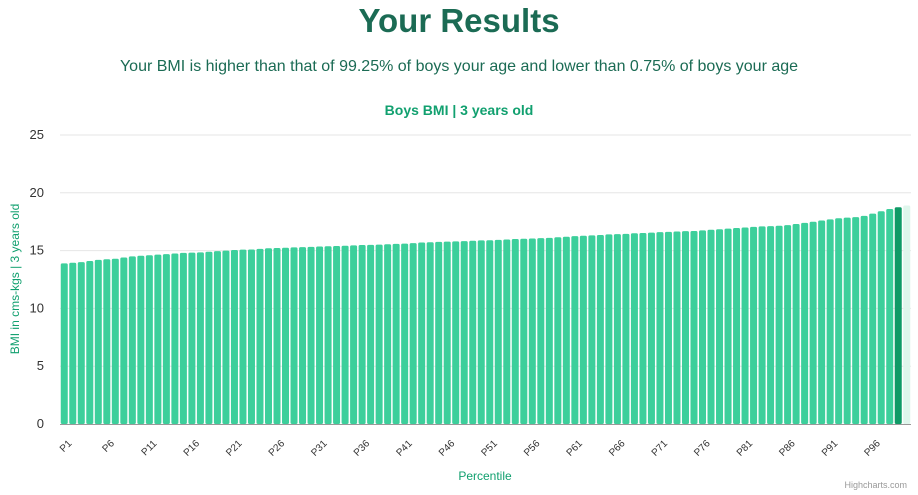 Image resolution: width=918 pixels, height=495 pixels. I want to click on bar-p57, so click(541, 331).